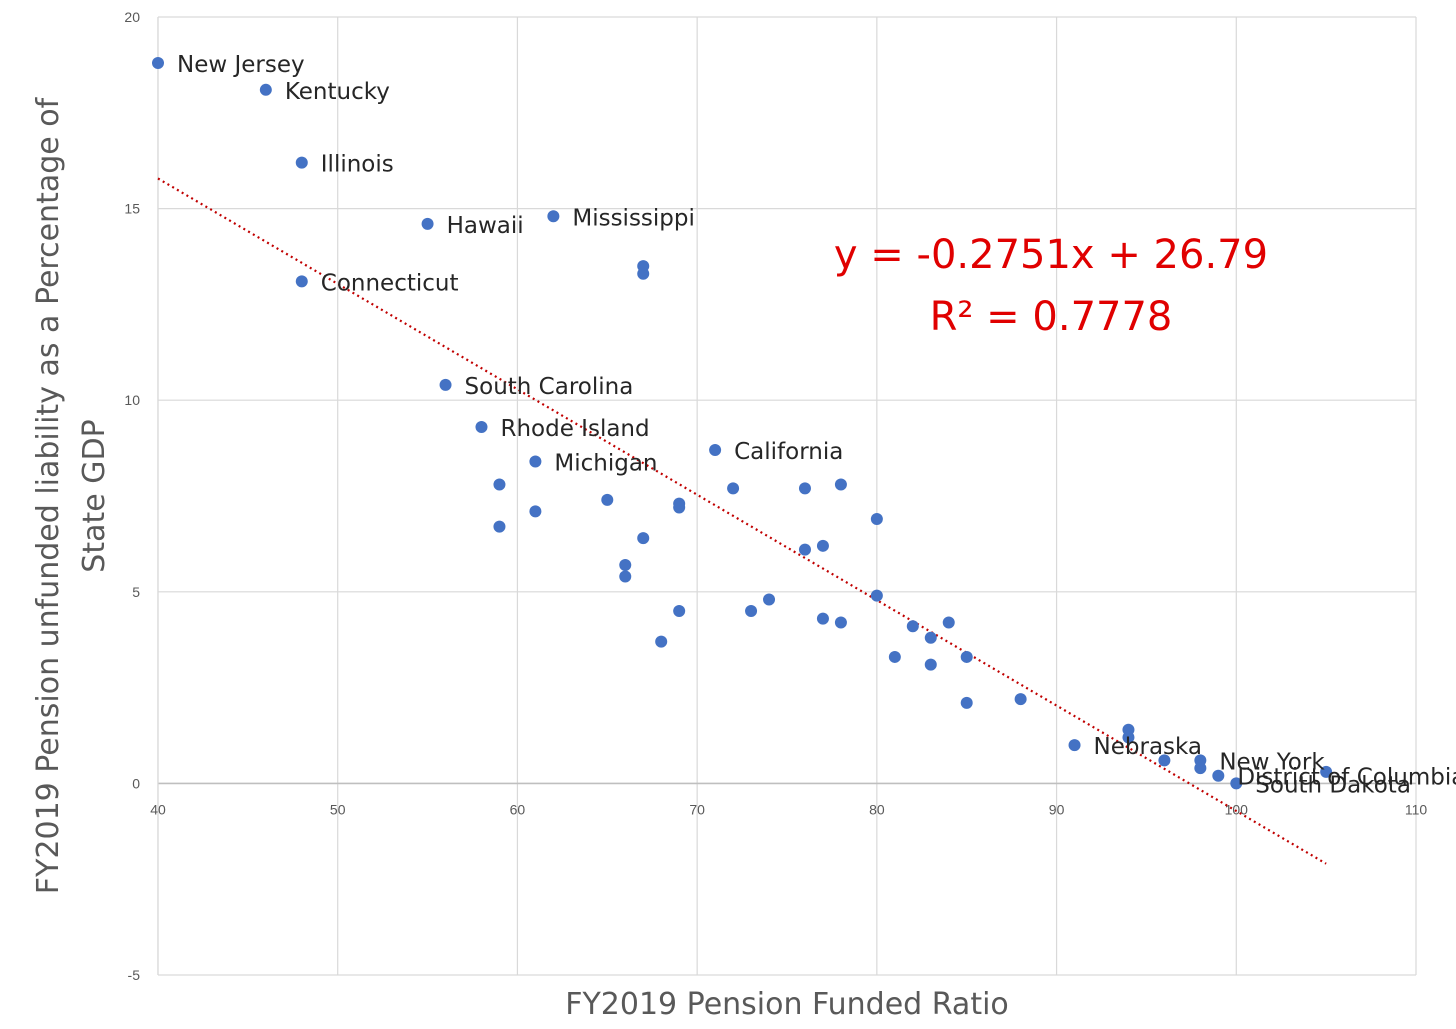  I want to click on point-label: New Jersey, so click(241, 65).